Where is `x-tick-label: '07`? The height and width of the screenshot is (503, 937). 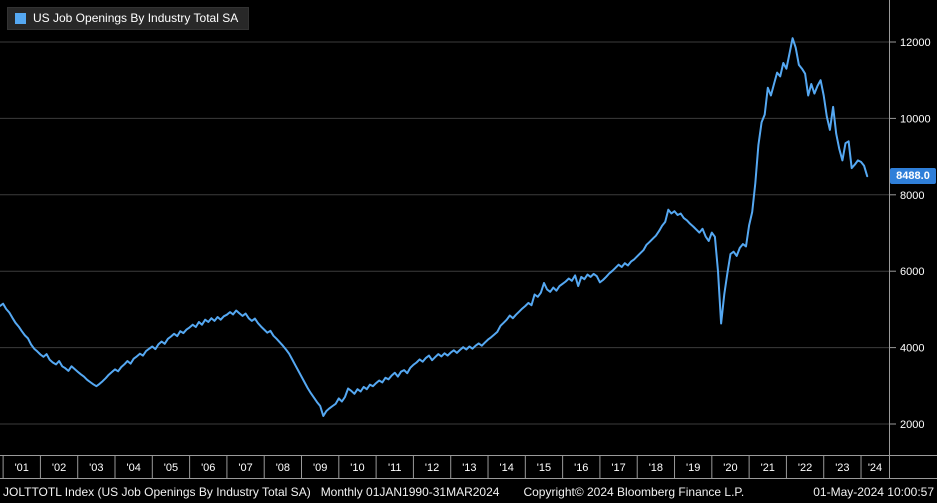
x-tick-label: '07 is located at coordinates (245, 468).